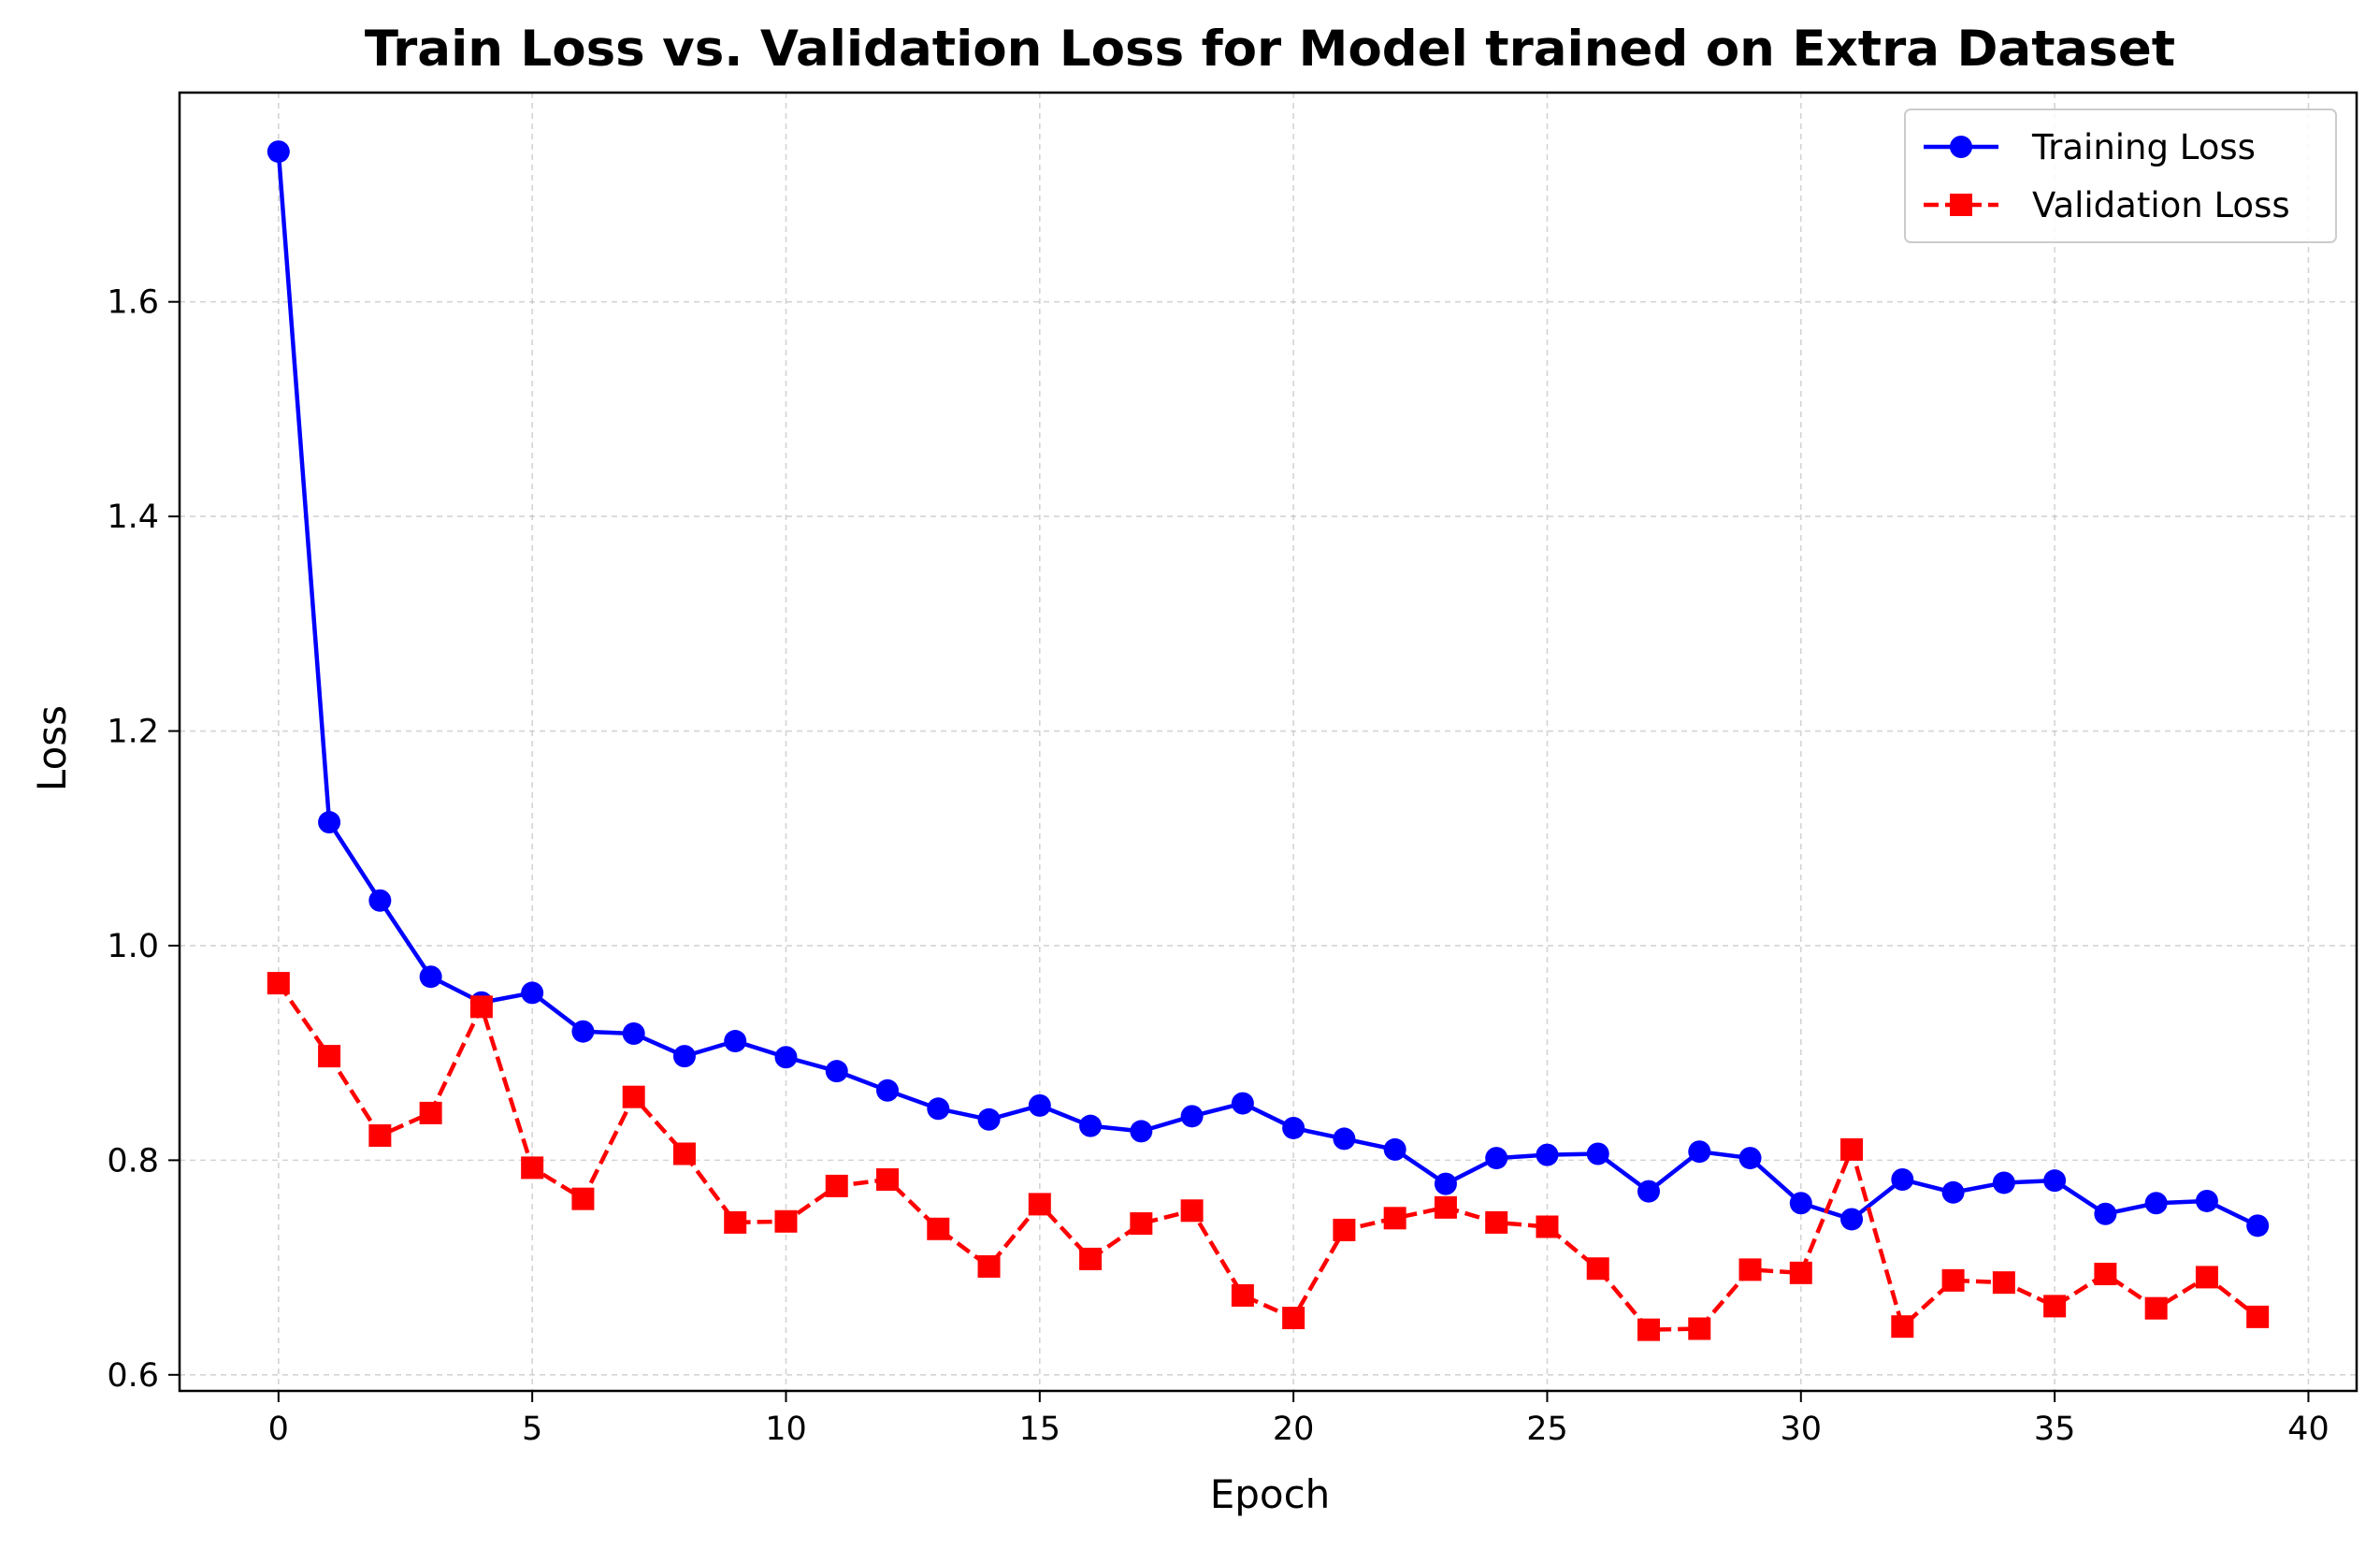 This screenshot has height=1549, width=2380. Describe the element at coordinates (532, 1429) in the screenshot. I see `x-tick-label: 5` at that location.